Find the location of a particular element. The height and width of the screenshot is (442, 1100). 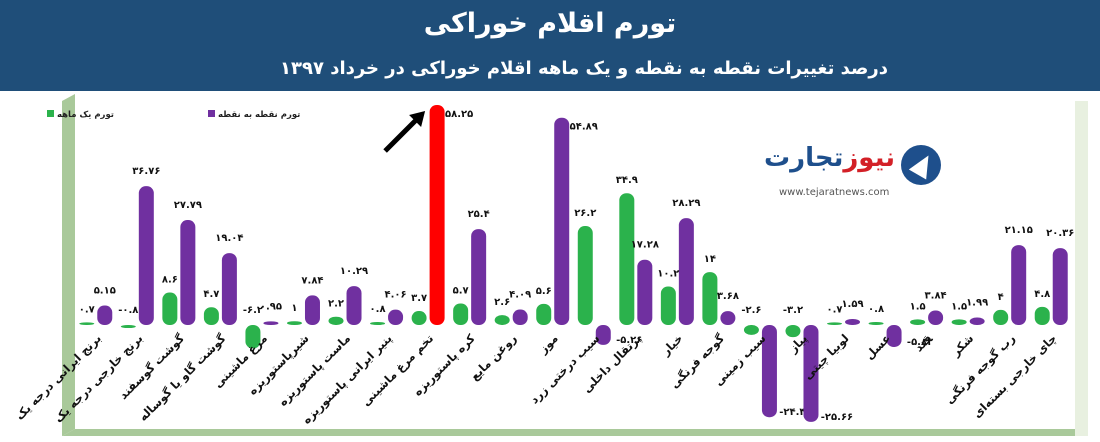

data-label-point: ۵۸.۲۵ is located at coordinates (459, 114).